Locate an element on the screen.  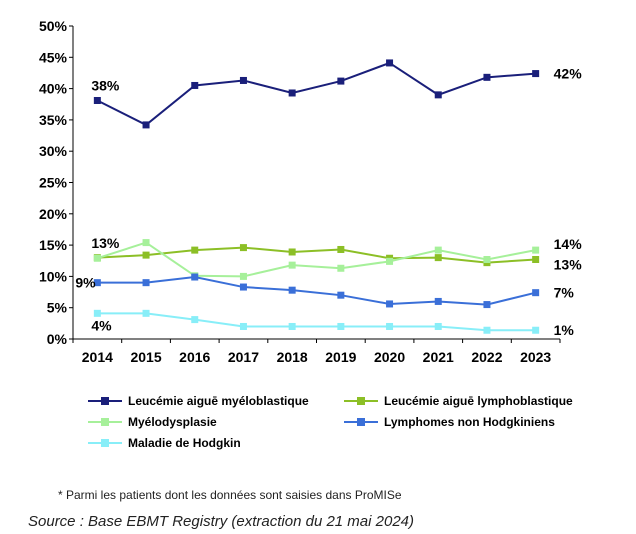
legend-label: Myélodysplasie is located at coordinates (172, 422).